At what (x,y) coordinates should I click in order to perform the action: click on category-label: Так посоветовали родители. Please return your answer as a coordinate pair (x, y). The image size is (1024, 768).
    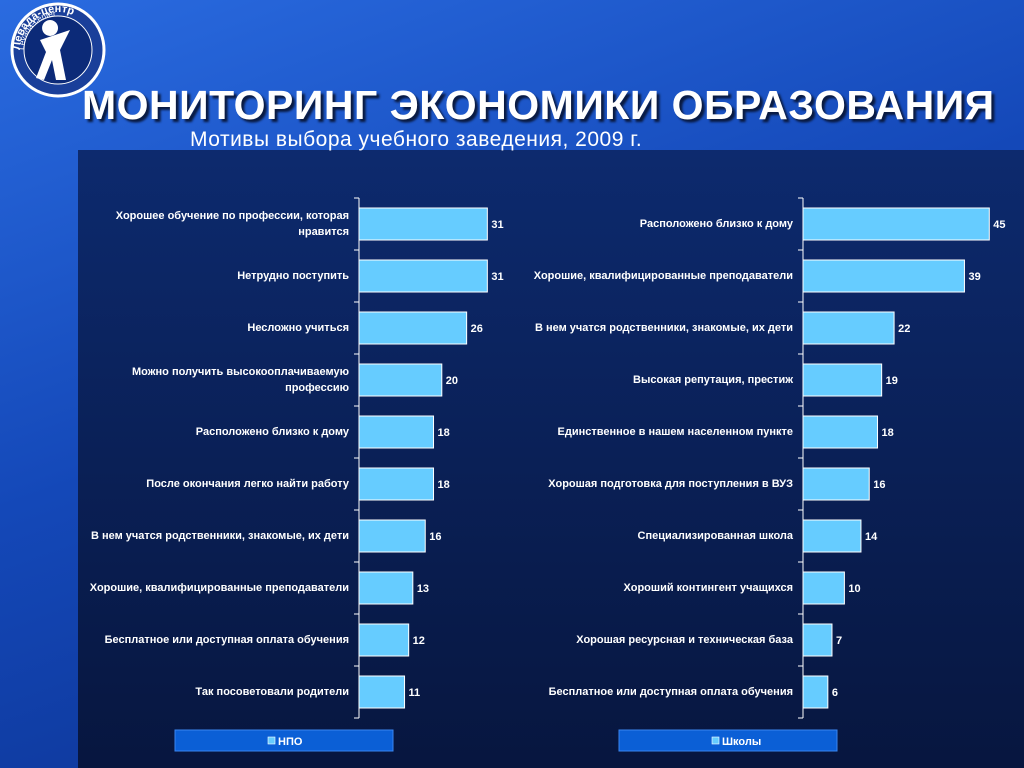
    Looking at the image, I should click on (272, 692).